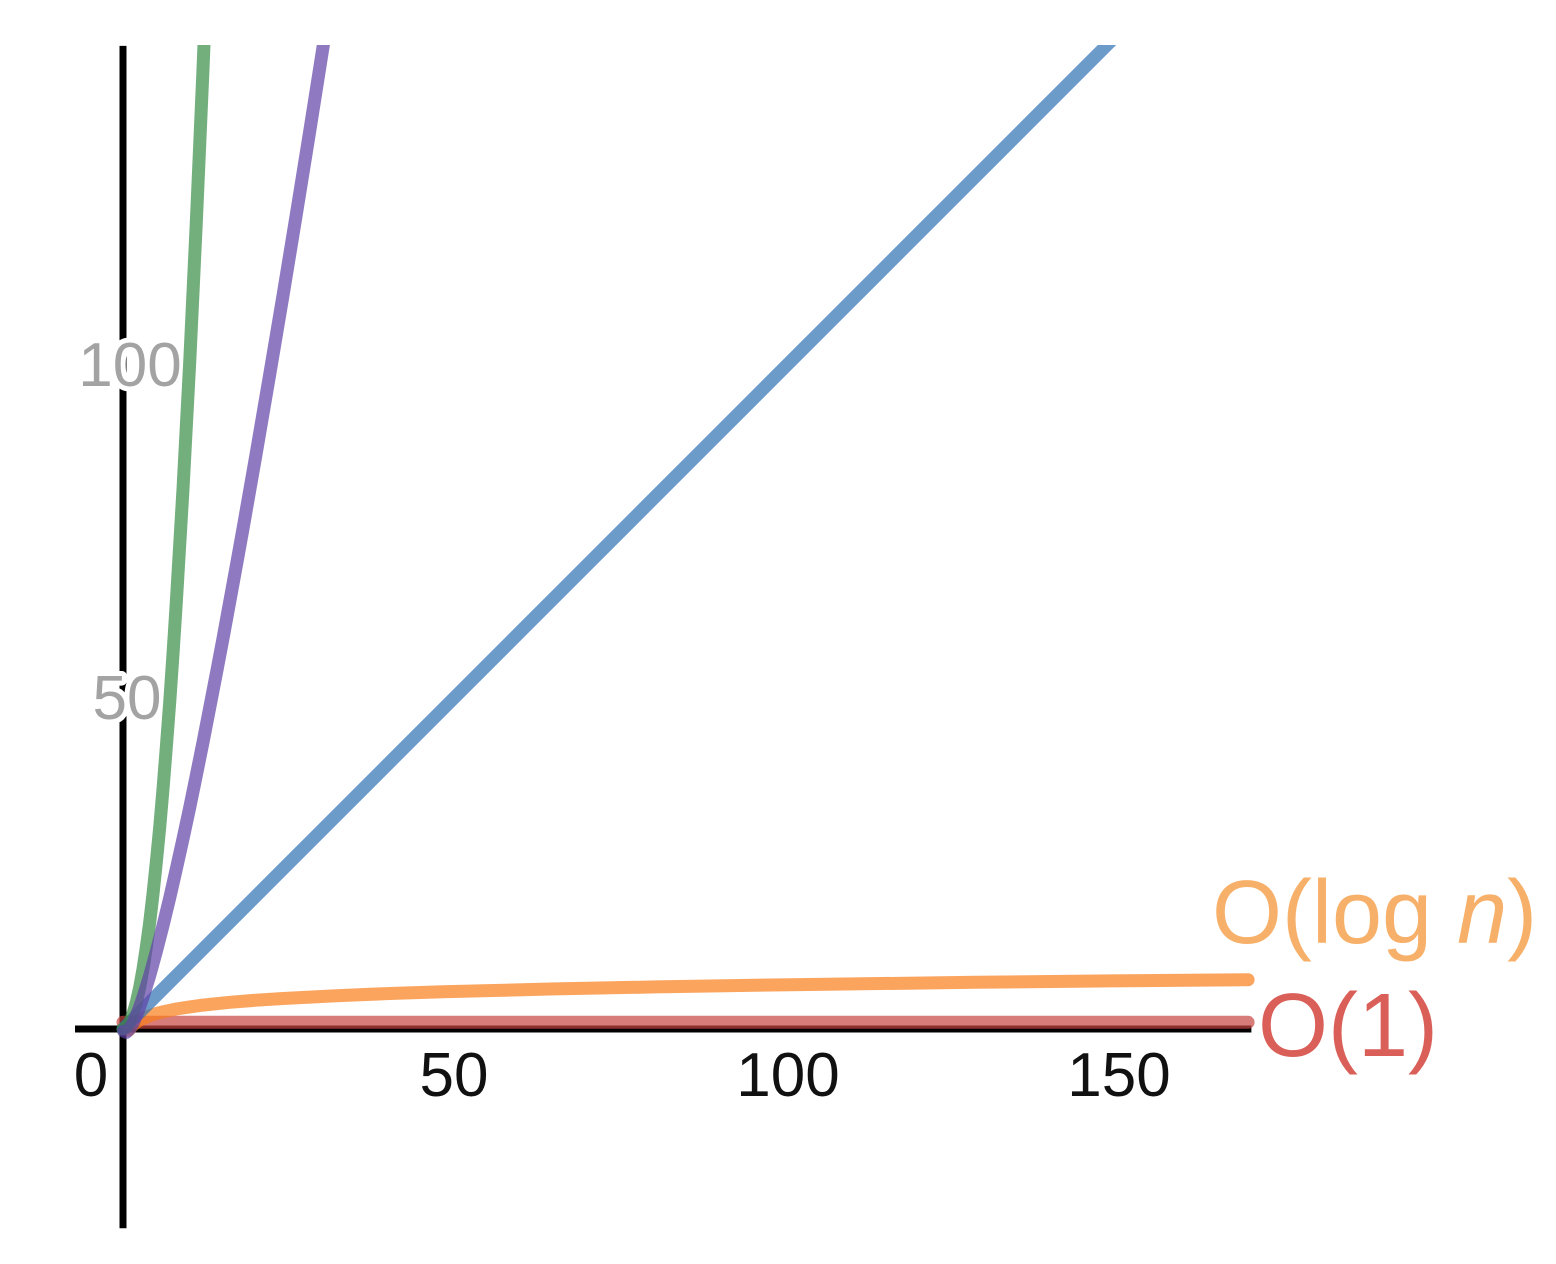 The image size is (1556, 1264). Describe the element at coordinates (454, 1075) in the screenshot. I see `x-tick-label-50: 50` at that location.